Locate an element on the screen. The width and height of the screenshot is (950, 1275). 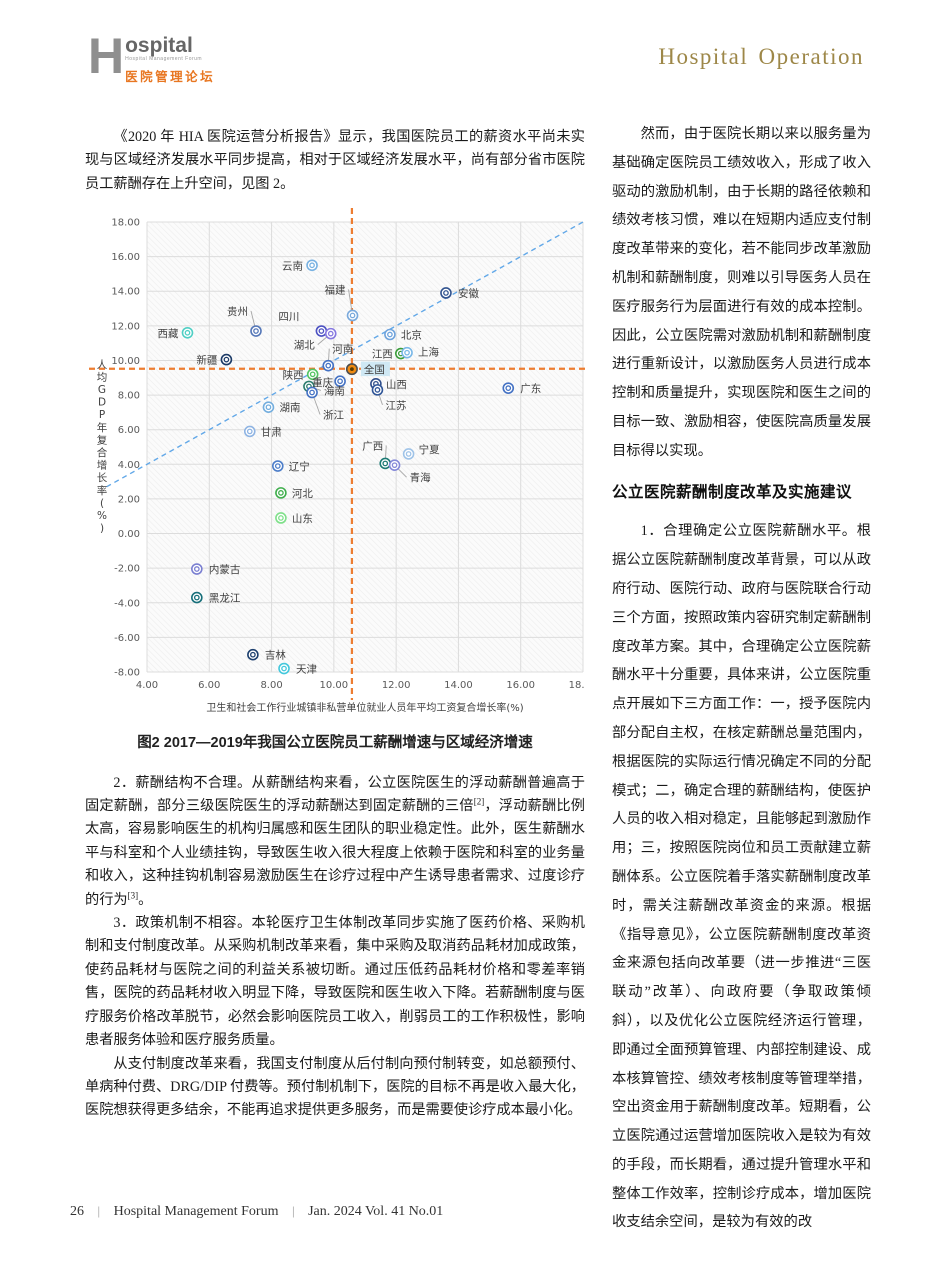
svg-text: 福建 is located at coordinates (335, 290).